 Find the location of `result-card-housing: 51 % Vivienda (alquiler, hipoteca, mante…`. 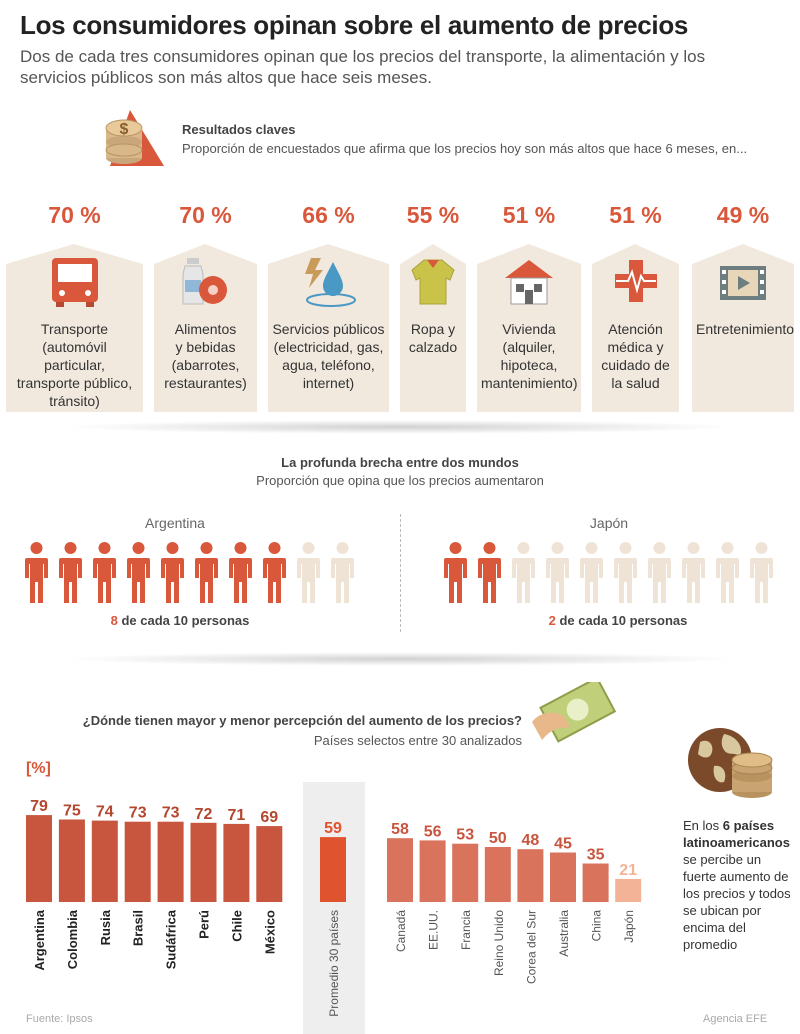

result-card-housing: 51 % Vivienda (alquiler, hipoteca, mante… is located at coordinates (529, 299).